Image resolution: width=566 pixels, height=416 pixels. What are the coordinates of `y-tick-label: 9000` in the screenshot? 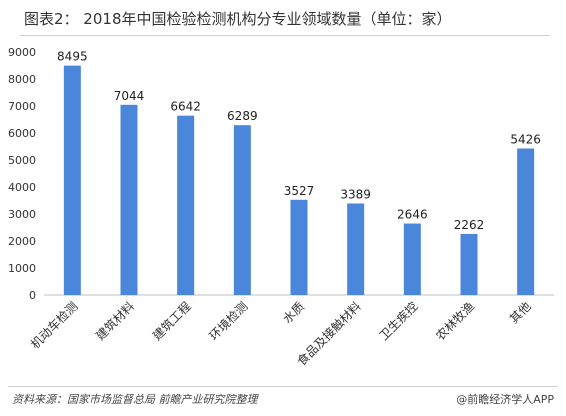 It's located at (22, 52).